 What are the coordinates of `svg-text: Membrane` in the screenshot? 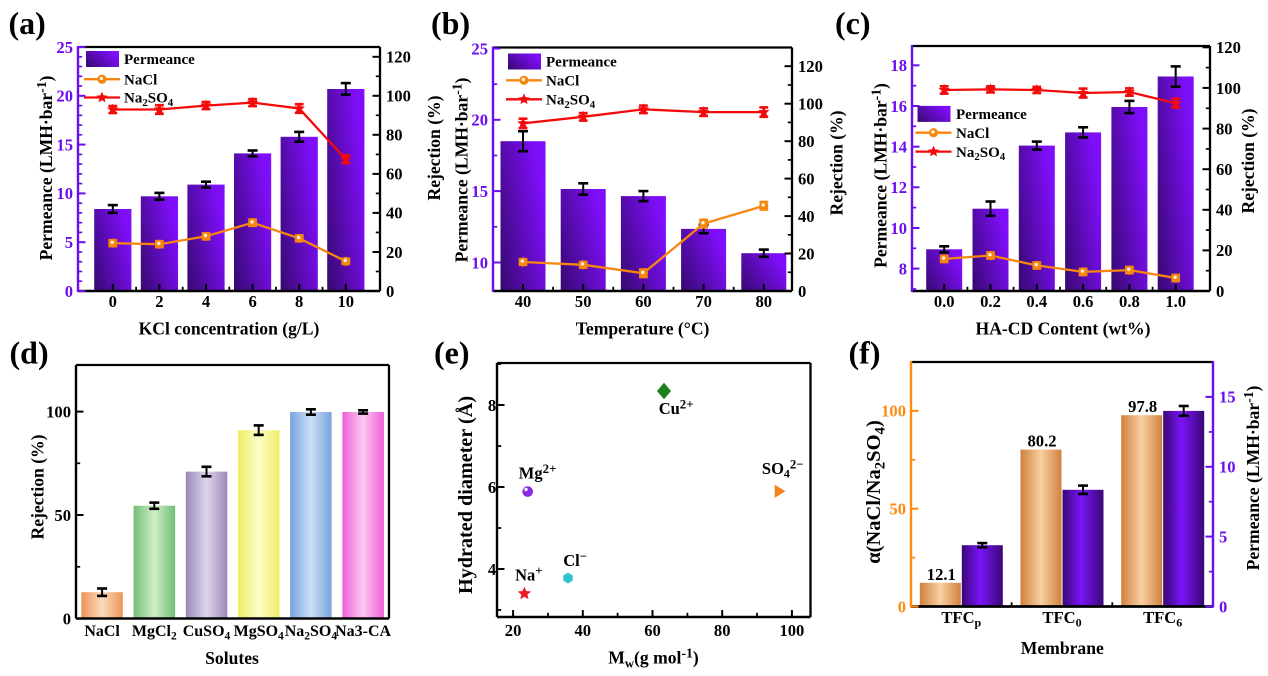 It's located at (1062, 648).